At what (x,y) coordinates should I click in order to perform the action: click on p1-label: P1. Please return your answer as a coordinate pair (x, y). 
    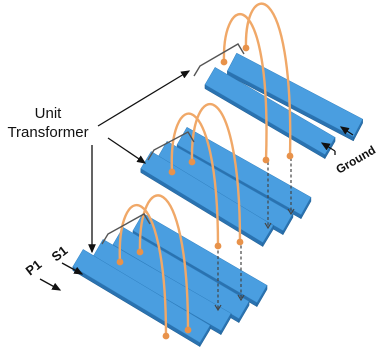
    Looking at the image, I should click on (34, 268).